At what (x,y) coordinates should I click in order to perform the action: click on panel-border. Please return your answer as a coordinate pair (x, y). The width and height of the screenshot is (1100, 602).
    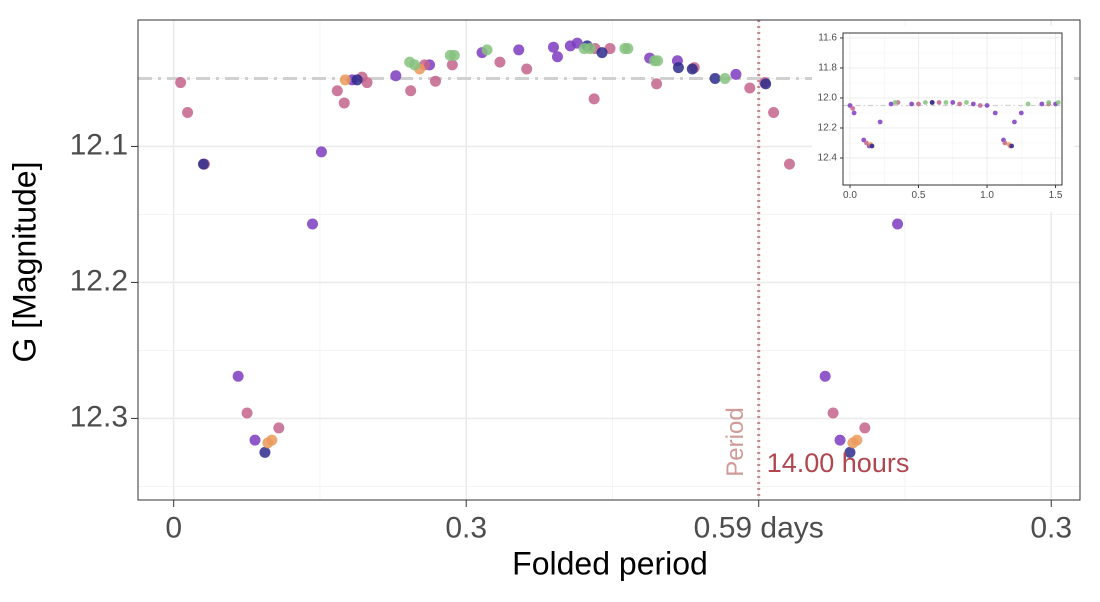
    Looking at the image, I should click on (952, 109).